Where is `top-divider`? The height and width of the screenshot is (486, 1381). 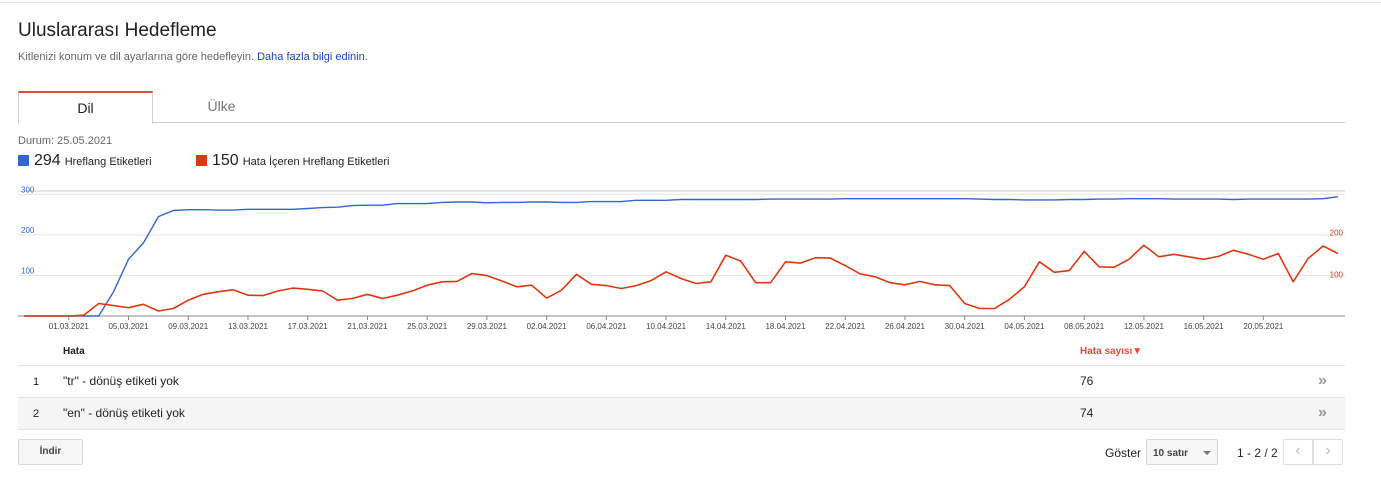 top-divider is located at coordinates (690, 2).